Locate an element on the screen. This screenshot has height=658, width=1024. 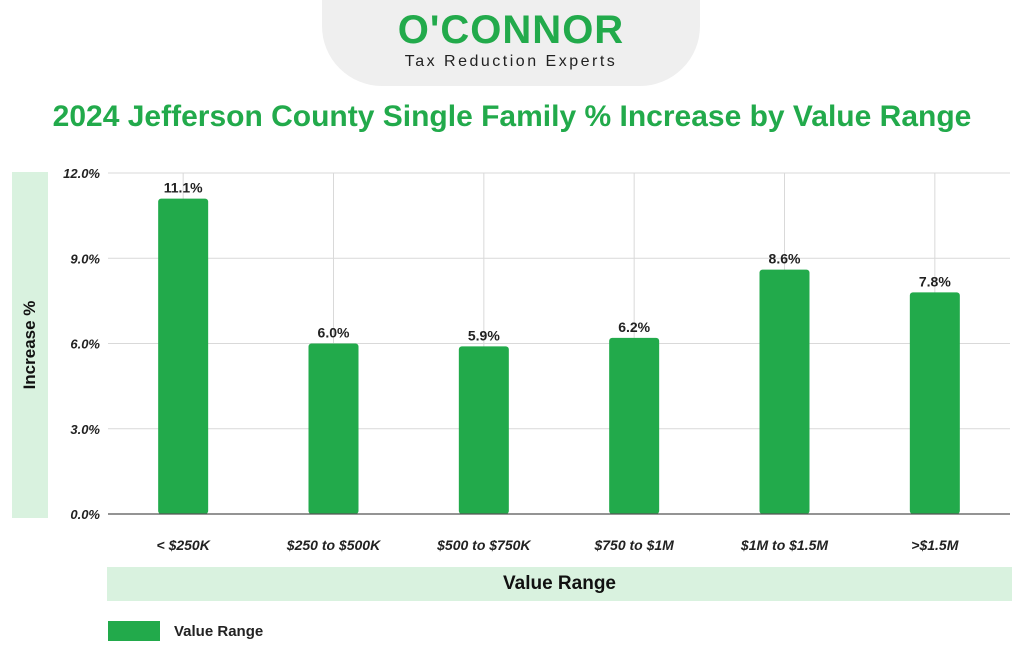
data-label: 5.9% is located at coordinates (484, 335).